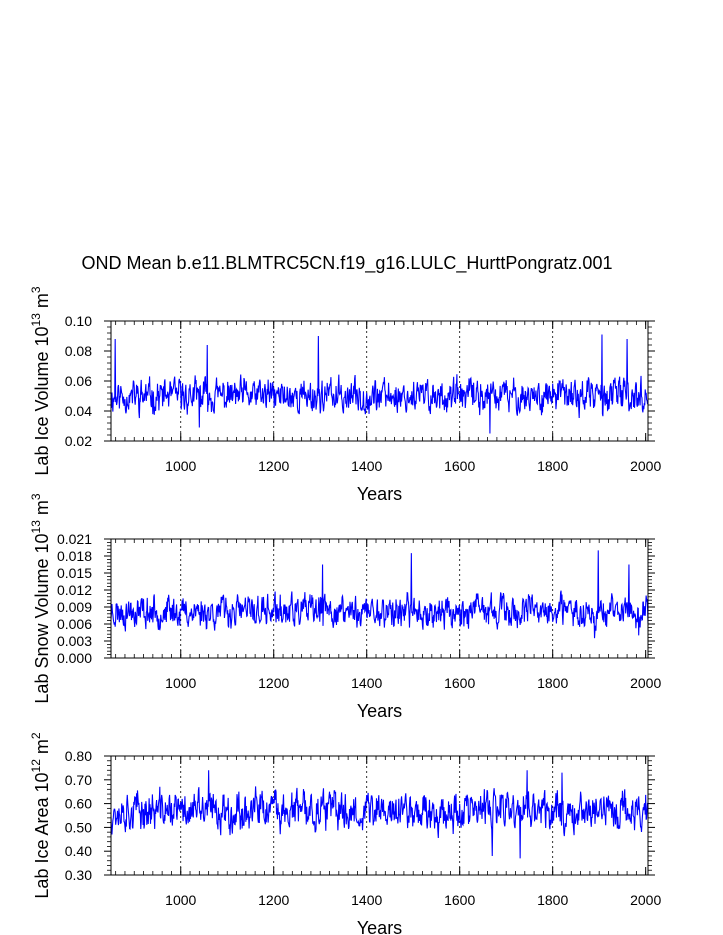 Image resolution: width=723 pixels, height=935 pixels. Describe the element at coordinates (74, 624) in the screenshot. I see `y-tick-label: 0.006` at that location.